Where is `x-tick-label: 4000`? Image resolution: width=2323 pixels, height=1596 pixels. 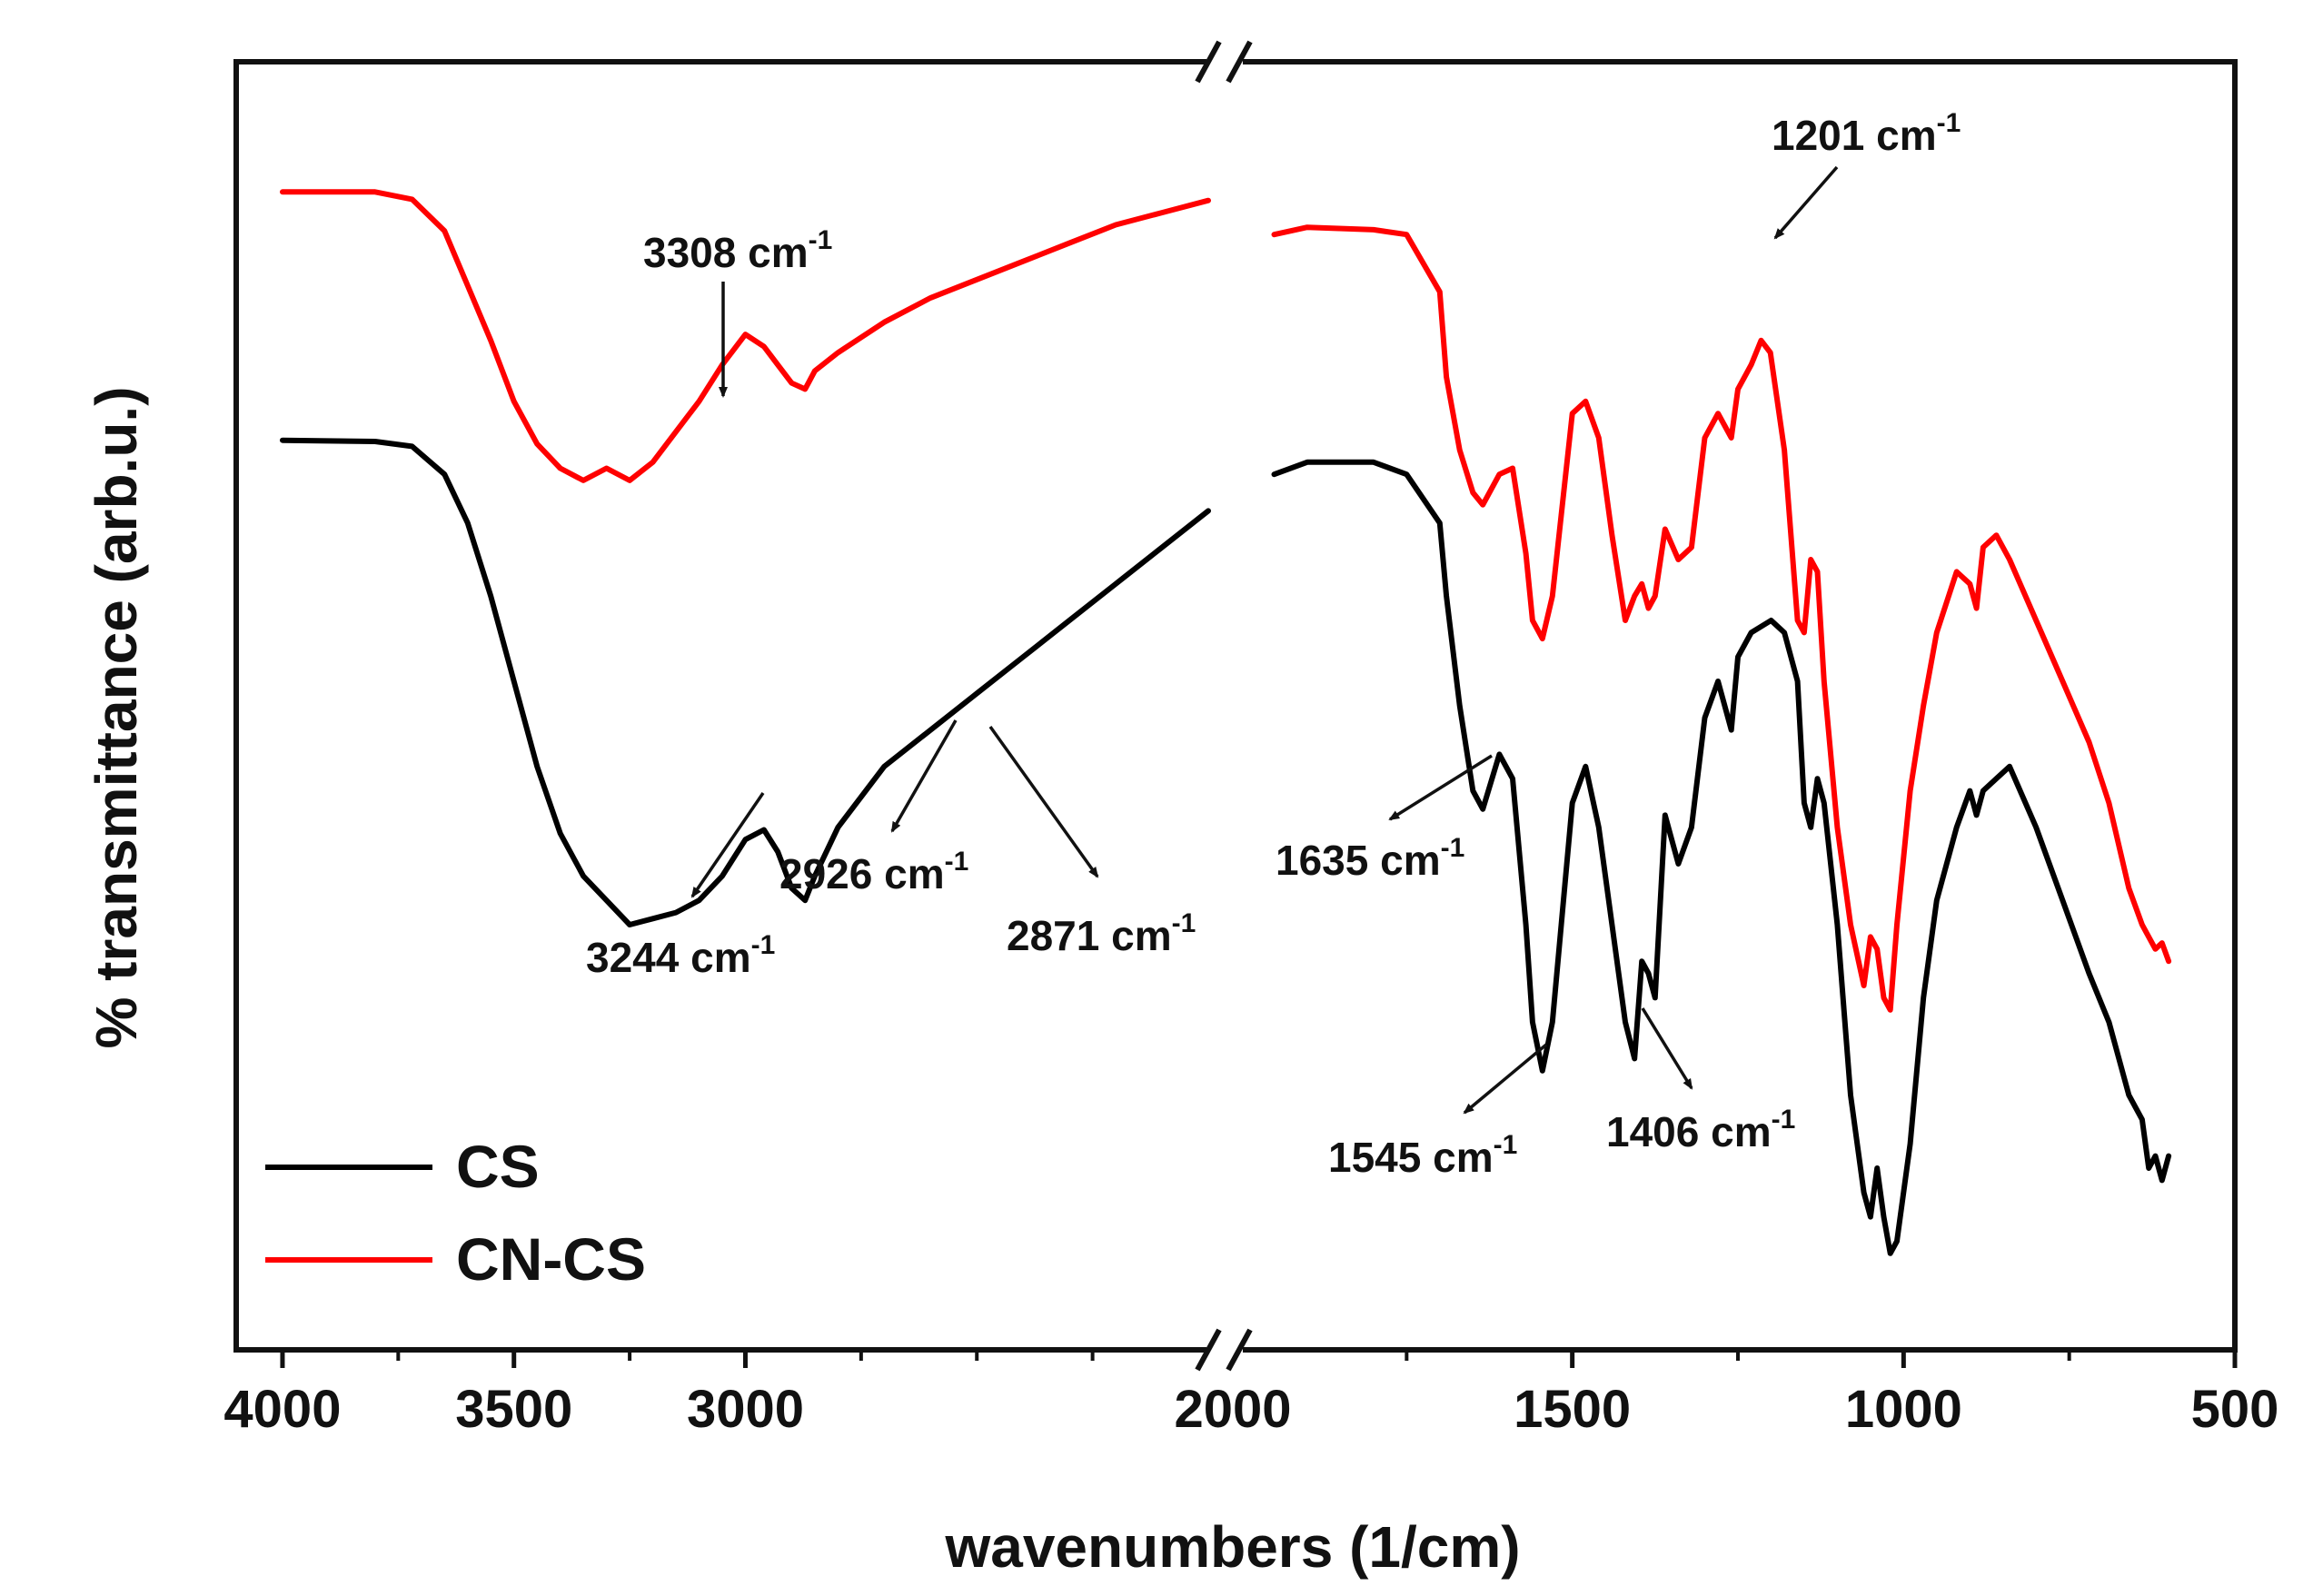
x-tick-label: 4000 is located at coordinates (282, 1409).